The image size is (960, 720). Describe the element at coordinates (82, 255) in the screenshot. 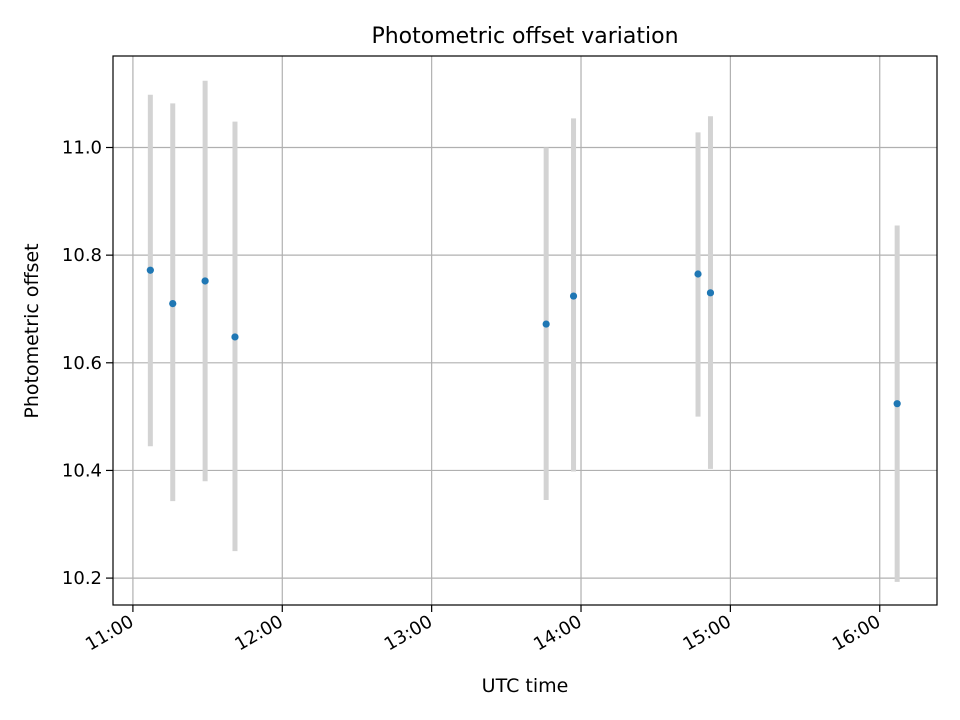

I see `y-tick-label: 10.8` at that location.